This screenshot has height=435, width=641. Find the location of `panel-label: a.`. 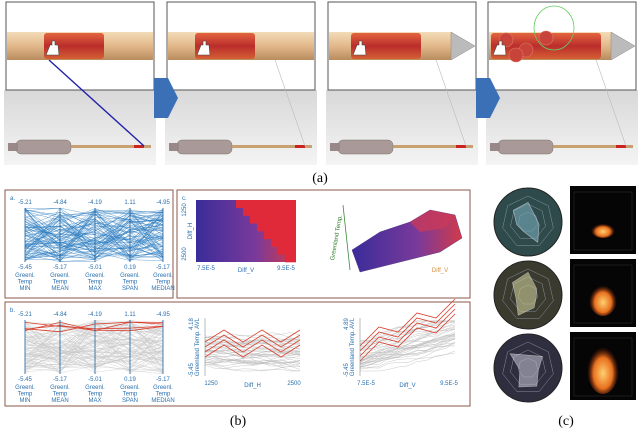

panel-label: a. is located at coordinates (12, 199).